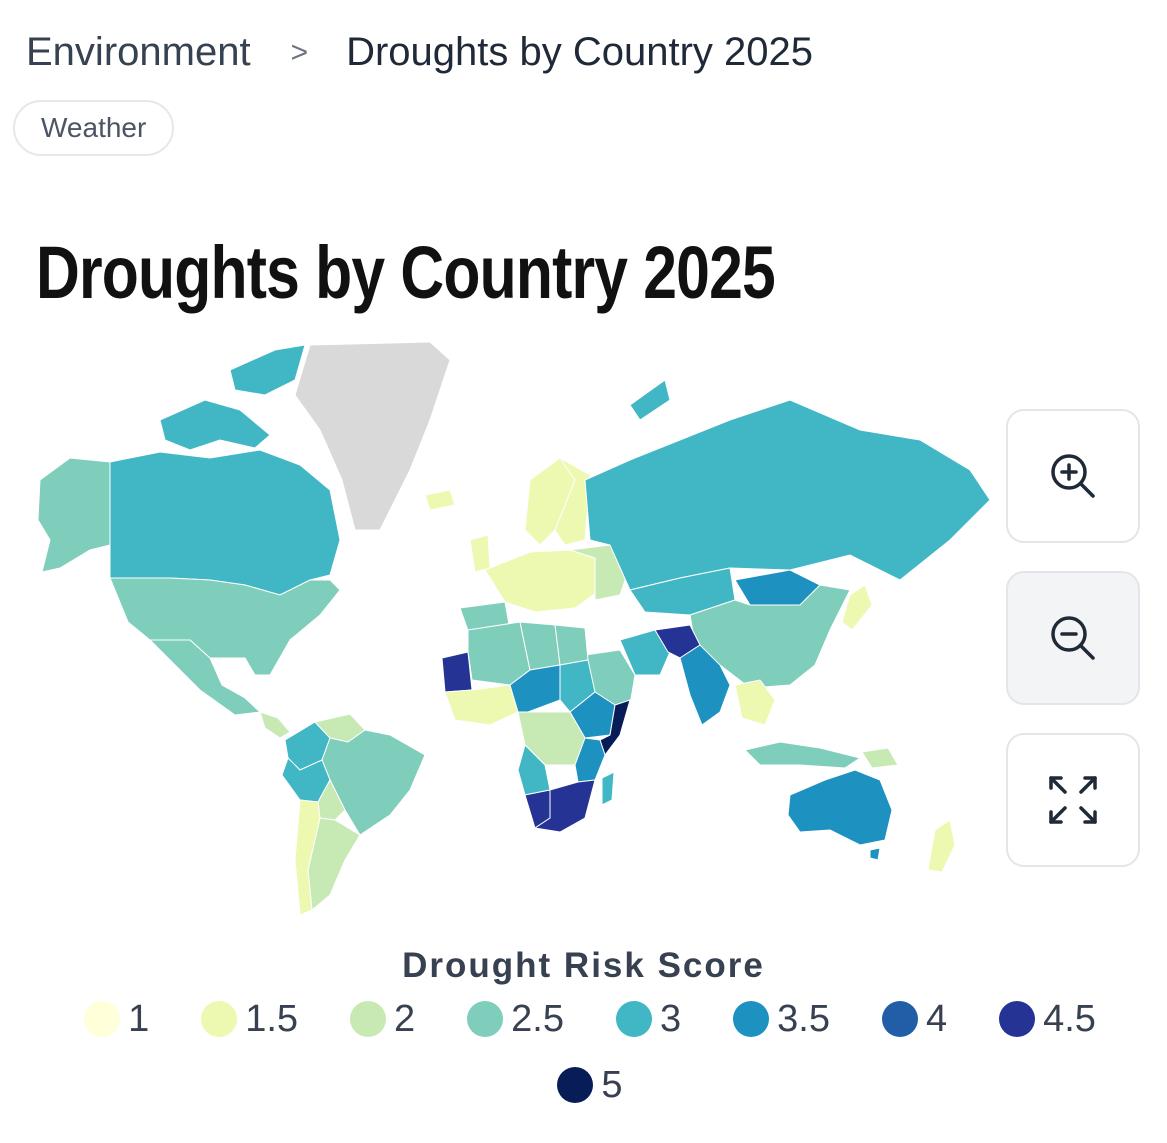 This screenshot has height=1143, width=1167. What do you see at coordinates (457, 672) in the screenshot?
I see `region-mauritania` at bounding box center [457, 672].